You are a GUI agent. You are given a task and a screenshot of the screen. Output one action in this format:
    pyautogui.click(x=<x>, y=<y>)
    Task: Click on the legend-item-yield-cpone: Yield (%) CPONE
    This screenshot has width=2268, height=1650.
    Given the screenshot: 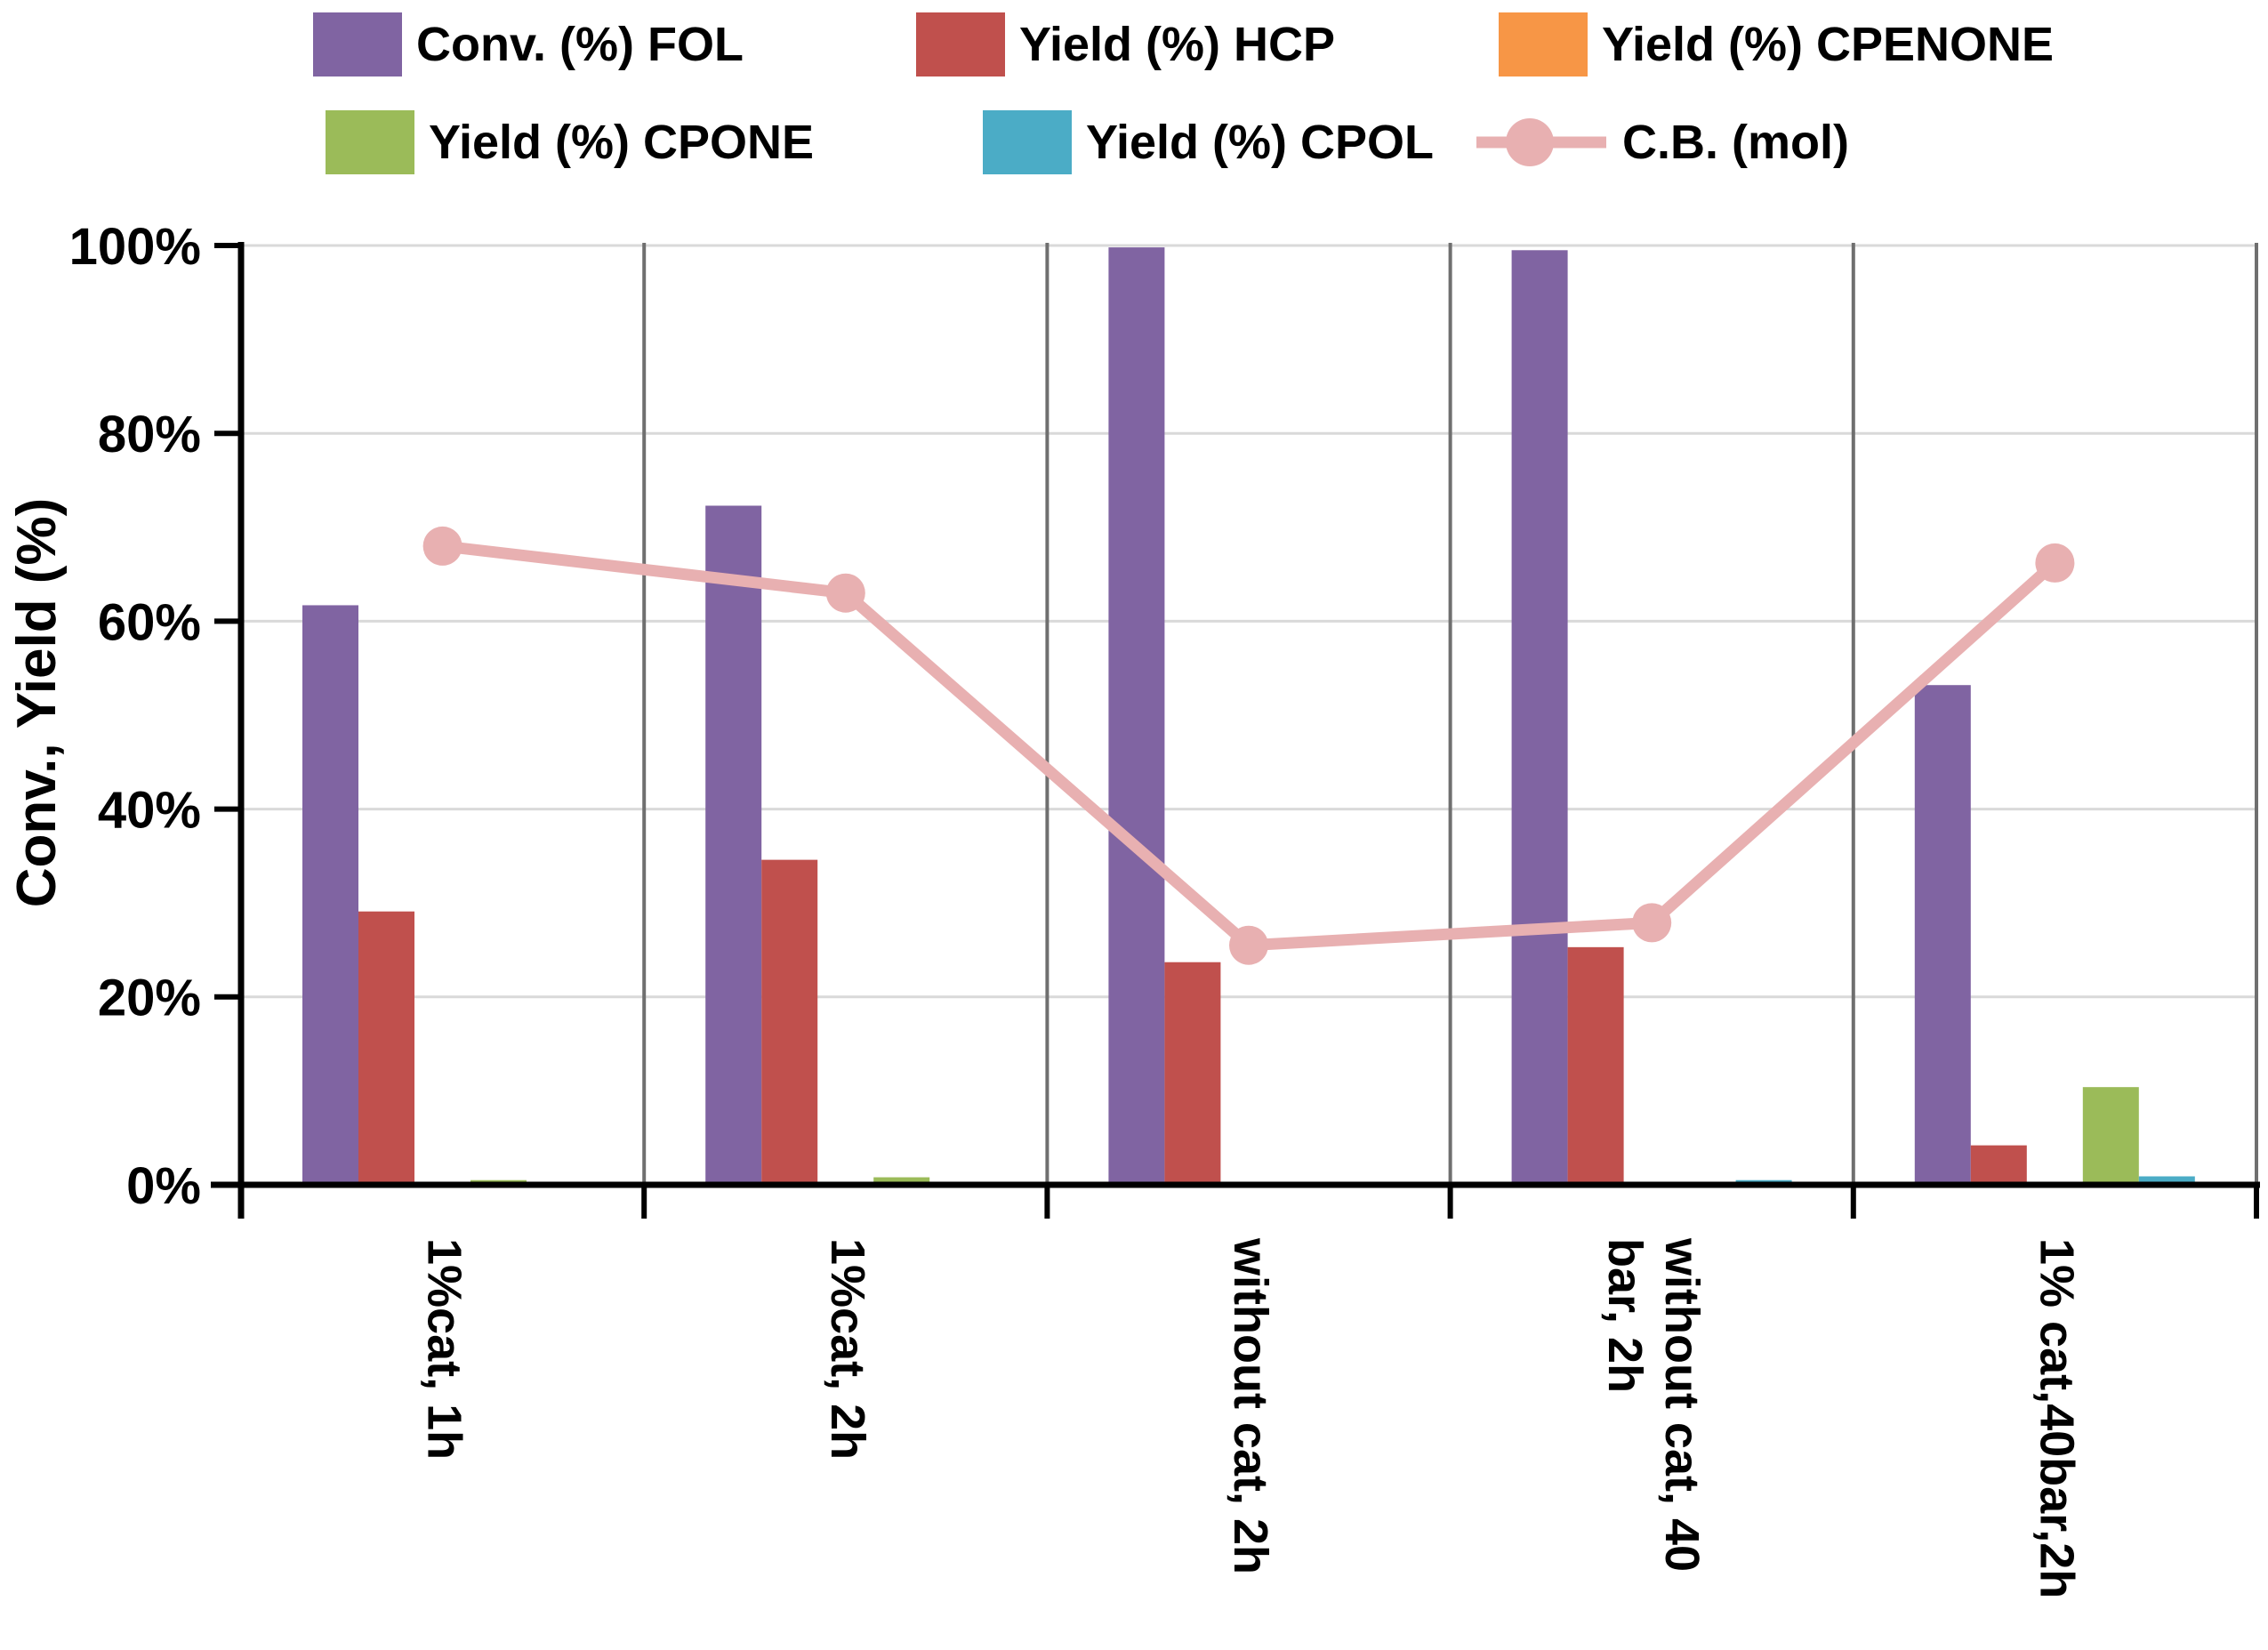 What is the action you would take?
    pyautogui.click(x=570, y=142)
    